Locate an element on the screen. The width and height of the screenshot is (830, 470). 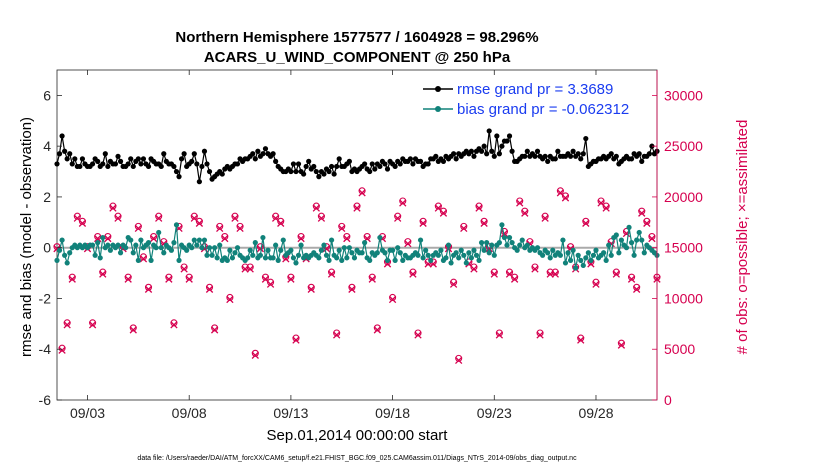
x-tick-label: 09/08 is located at coordinates (189, 413).